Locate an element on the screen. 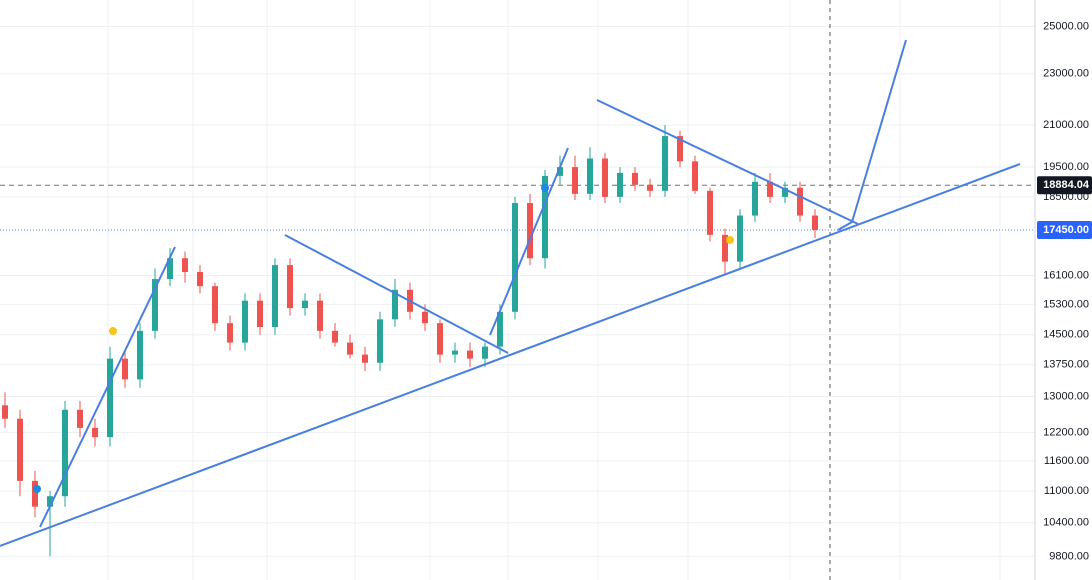 The image size is (1092, 580). y-tick-label: 23000.00 is located at coordinates (1066, 74).